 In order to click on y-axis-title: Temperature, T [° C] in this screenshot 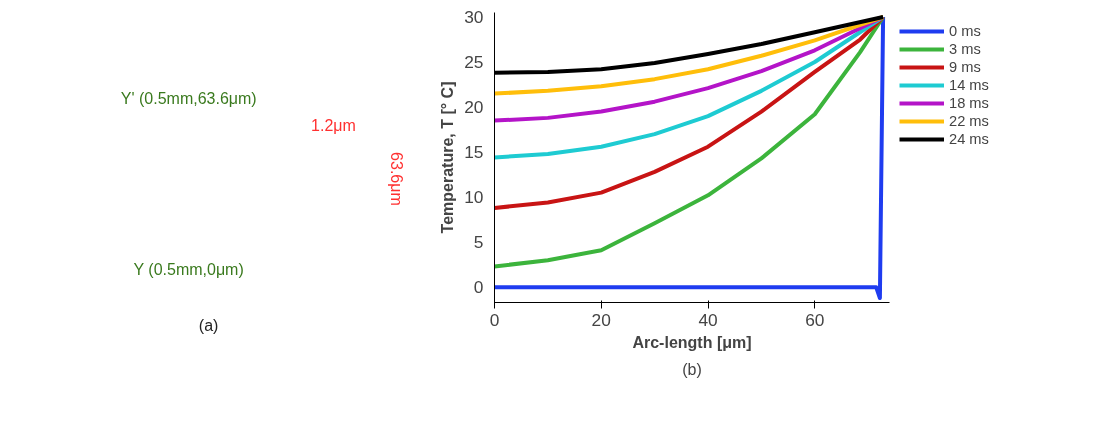, I will do `click(448, 157)`.